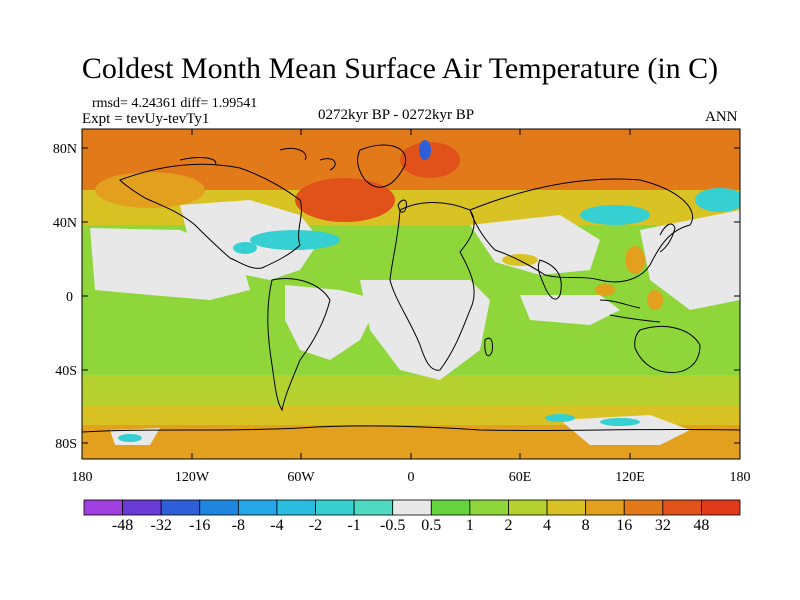  Describe the element at coordinates (630, 311) in the screenshot. I see `coast-indonesia` at that location.